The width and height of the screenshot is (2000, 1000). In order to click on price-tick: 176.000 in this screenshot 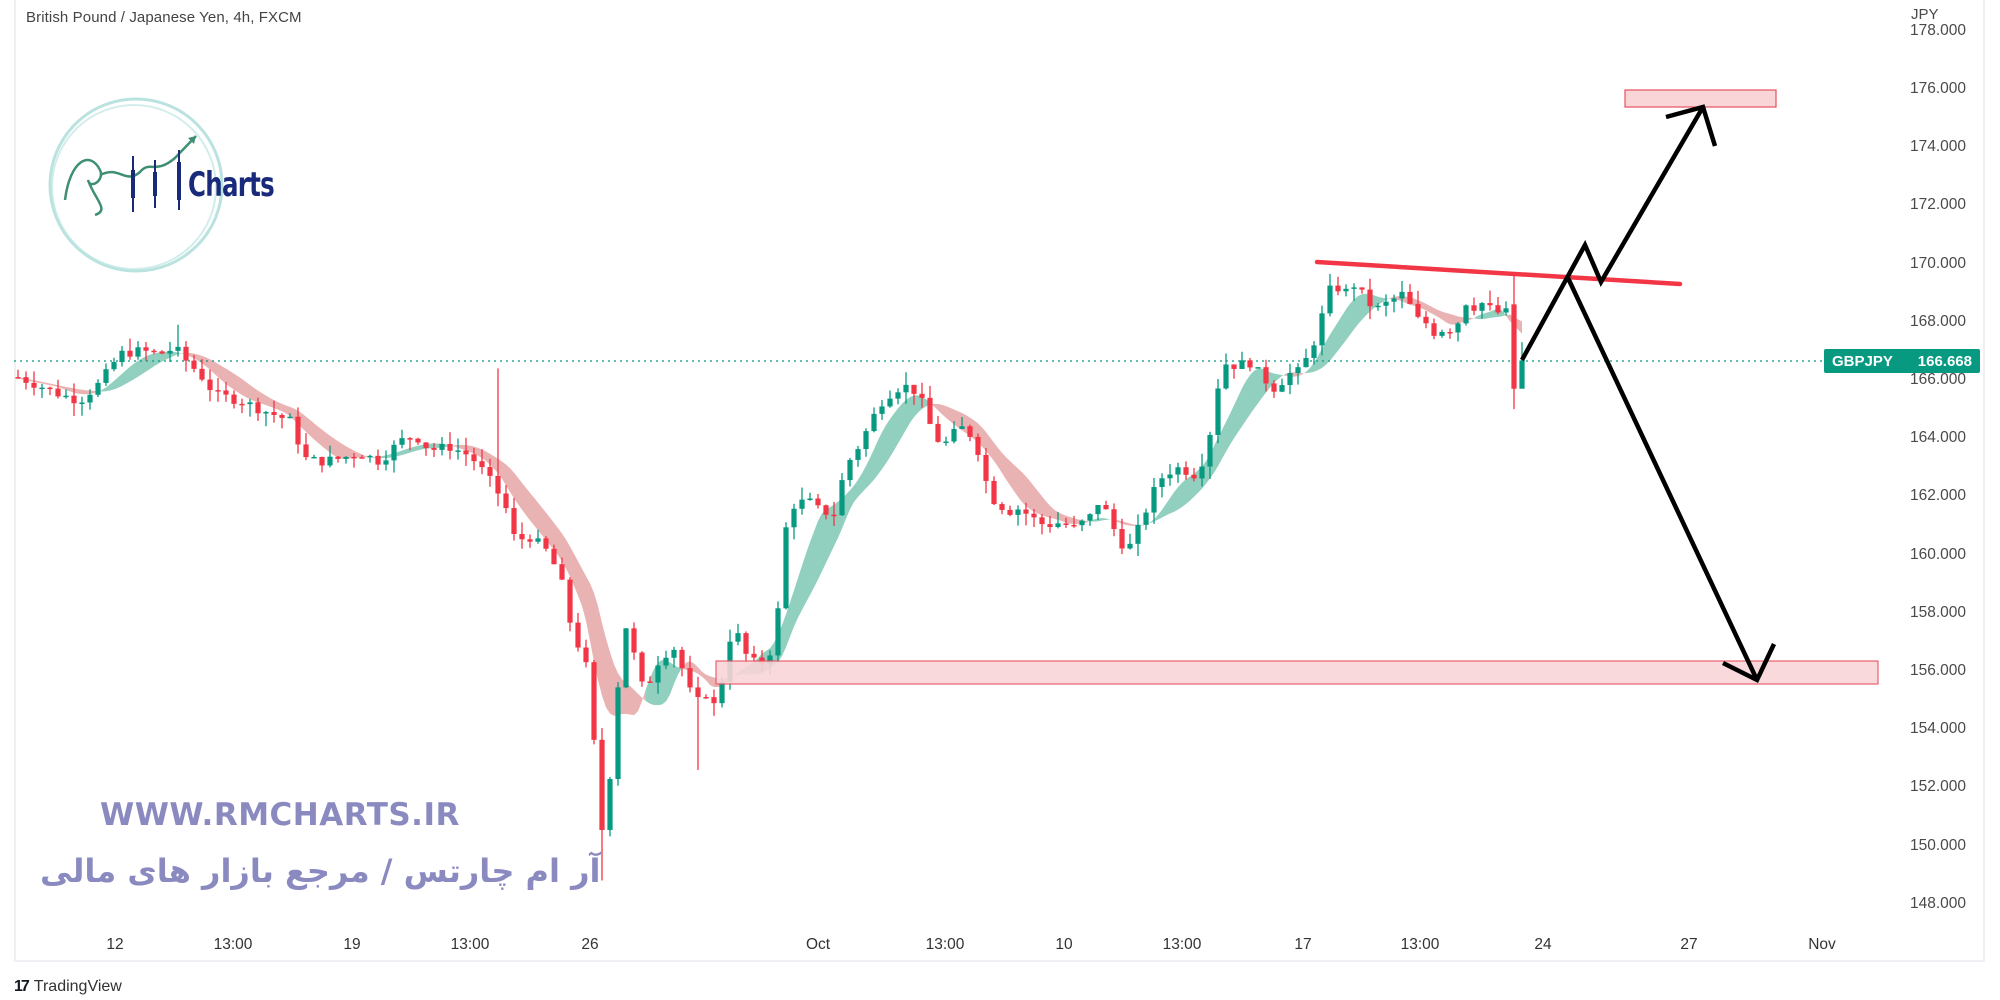, I will do `click(1938, 88)`.